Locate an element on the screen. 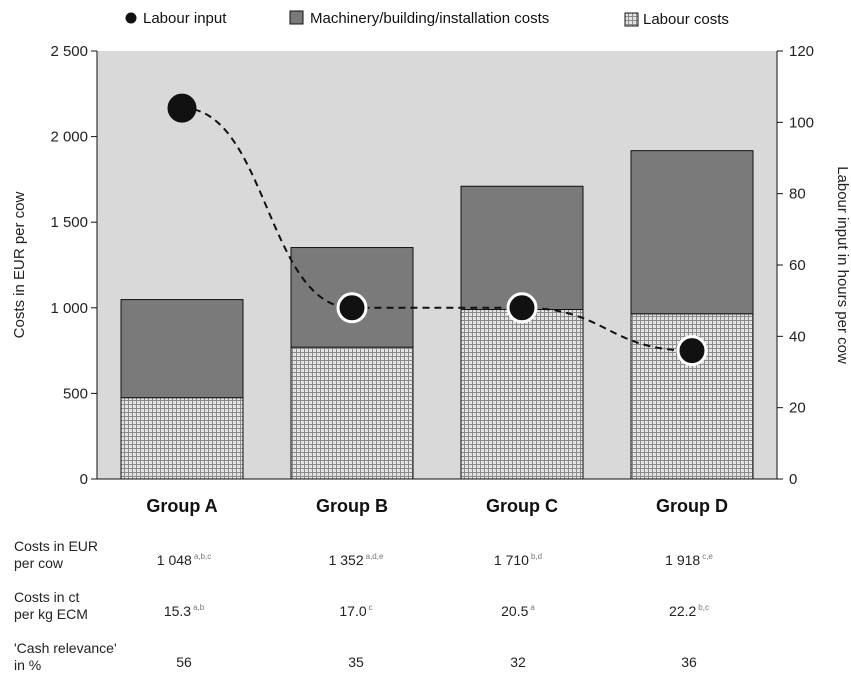 The image size is (851, 684). legend-swatch-labour-costs is located at coordinates (631, 19).